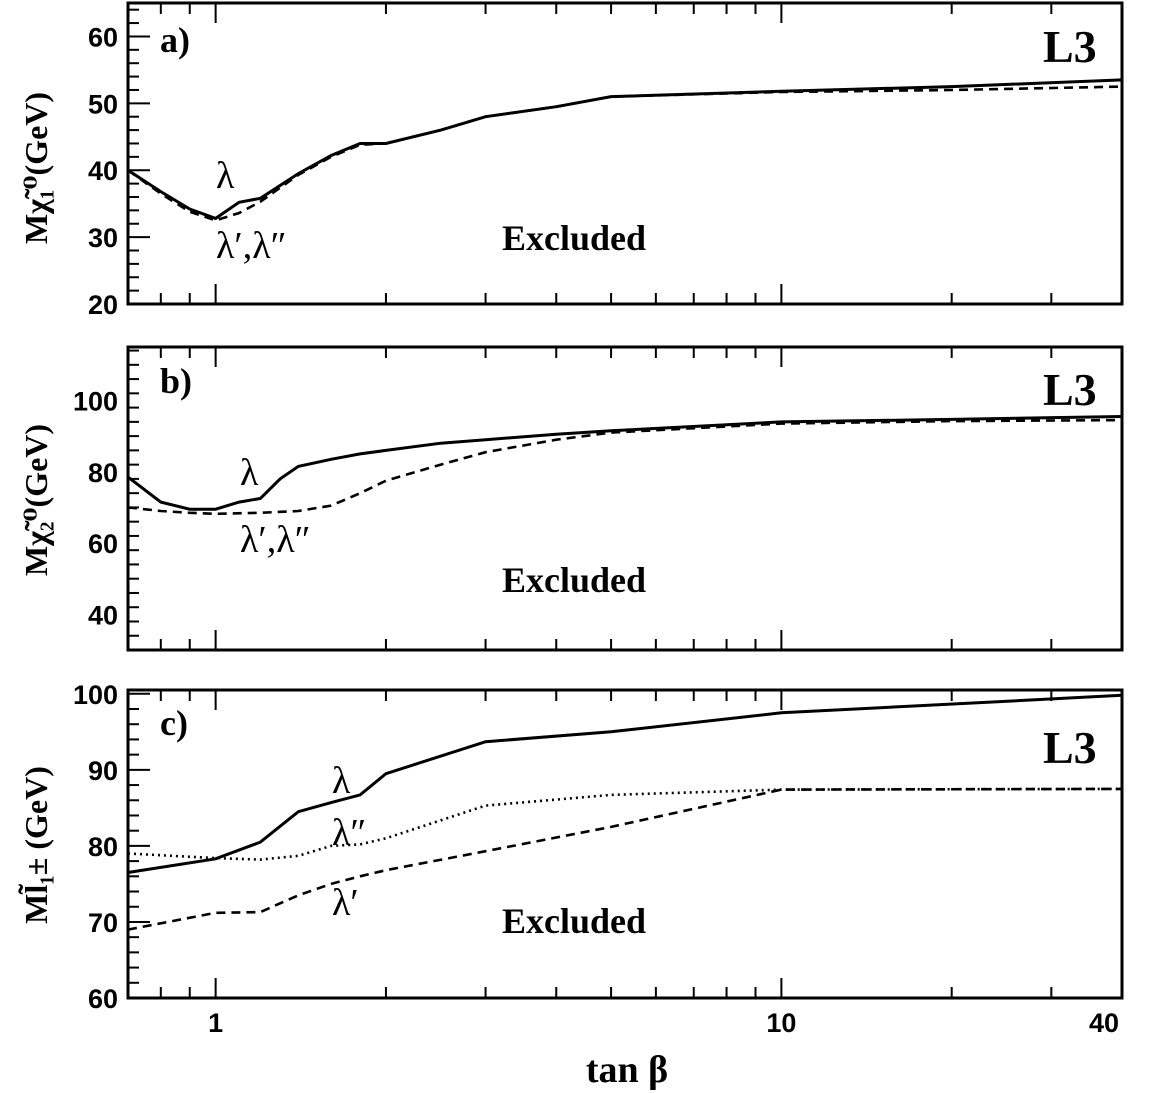 The image size is (1149, 1093). What do you see at coordinates (174, 723) in the screenshot?
I see `panel-c-label: c)` at bounding box center [174, 723].